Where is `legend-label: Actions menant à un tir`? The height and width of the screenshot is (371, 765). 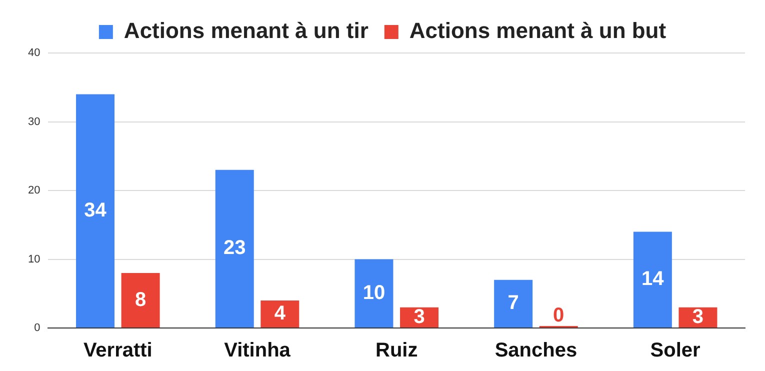 legend-label: Actions menant à un tir is located at coordinates (246, 31).